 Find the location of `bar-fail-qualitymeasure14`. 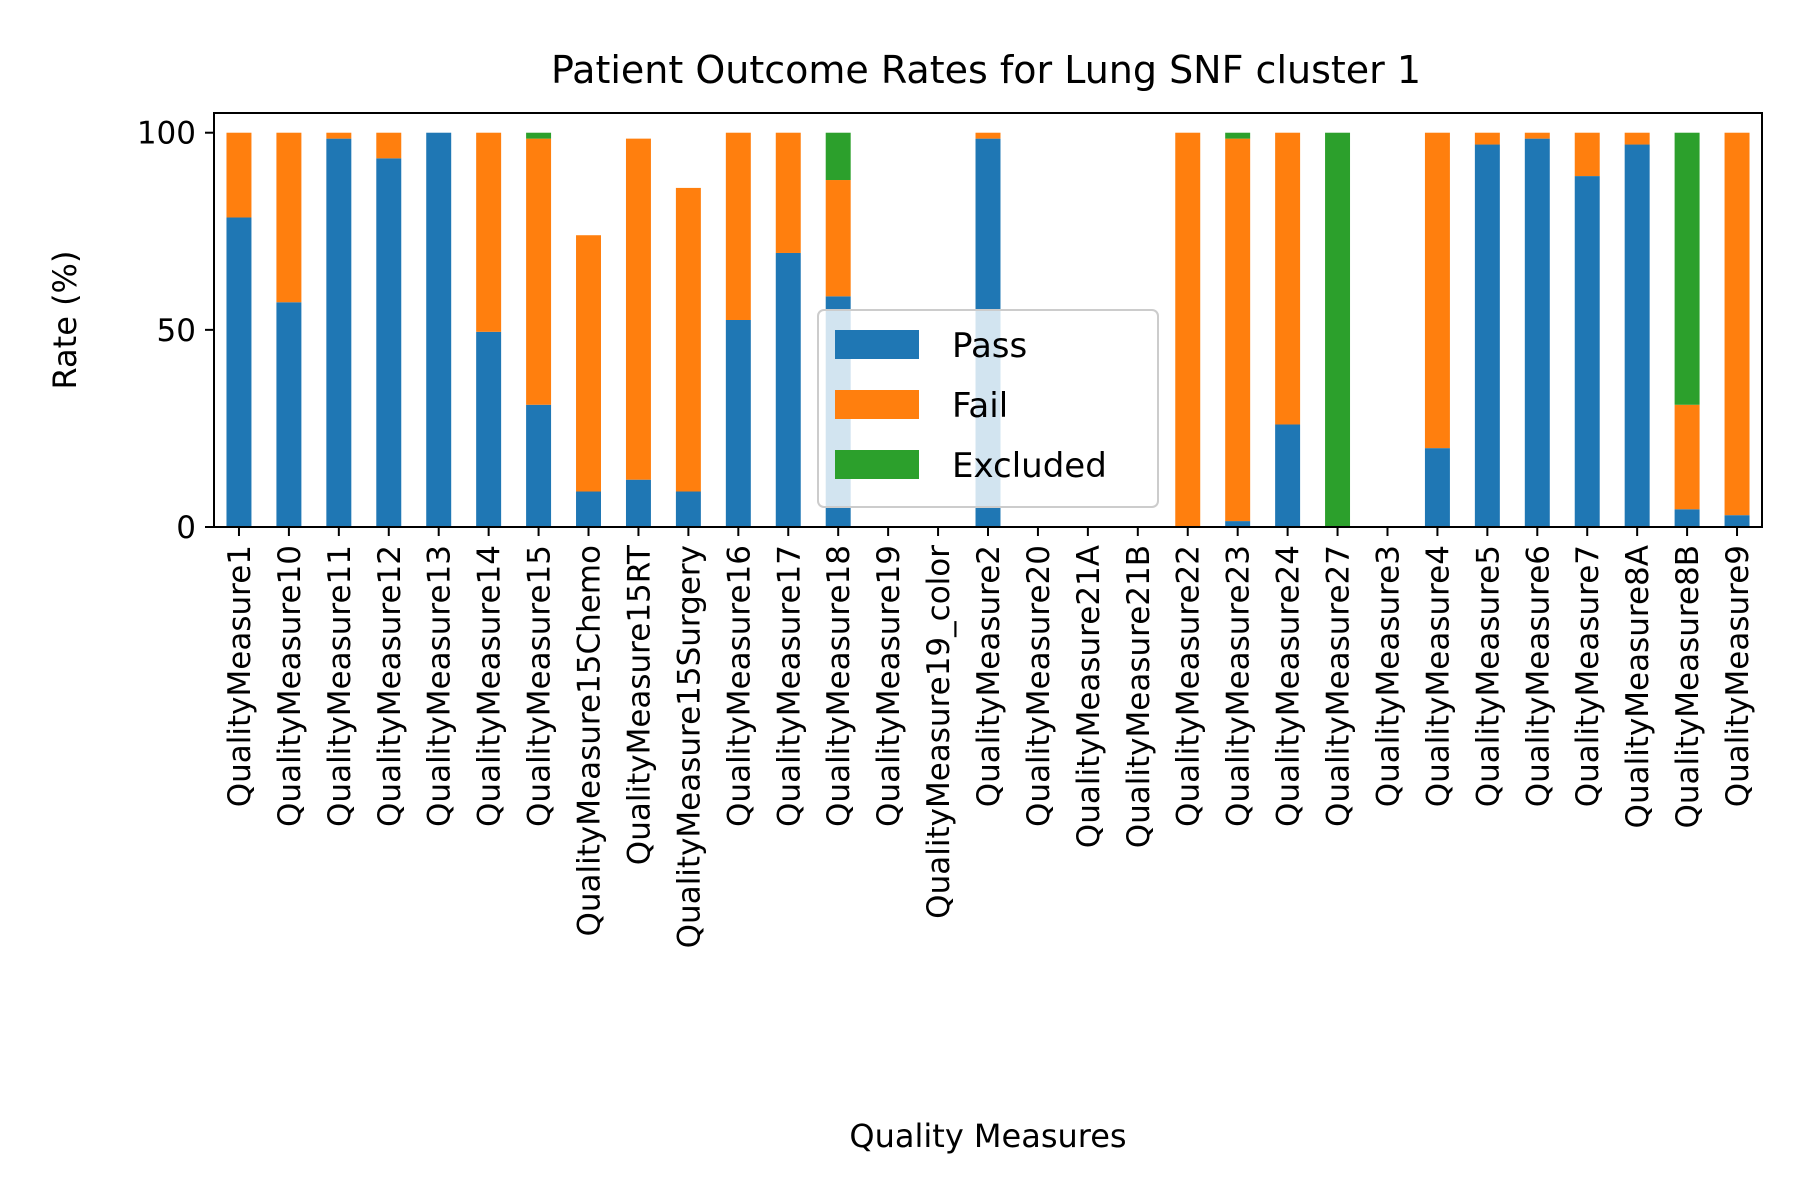

bar-fail-qualitymeasure14 is located at coordinates (489, 232).